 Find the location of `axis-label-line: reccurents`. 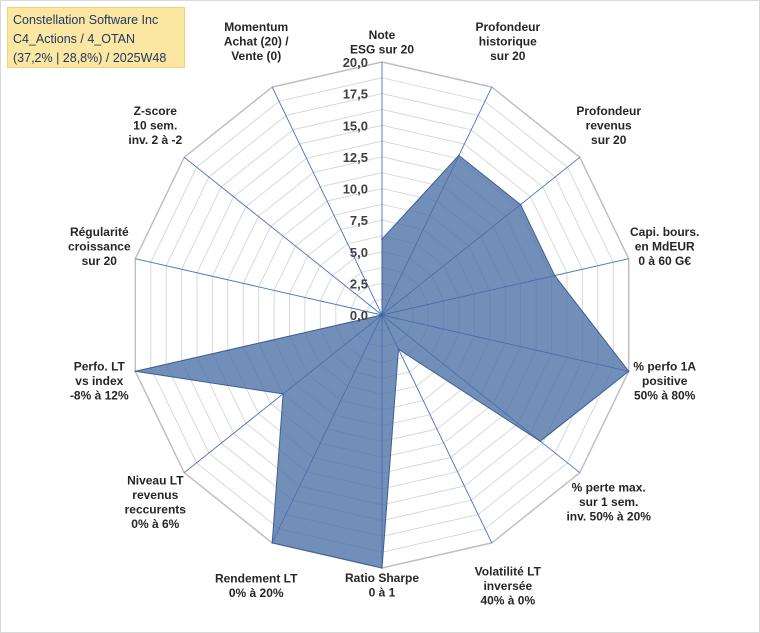

axis-label-line: reccurents is located at coordinates (156, 509).